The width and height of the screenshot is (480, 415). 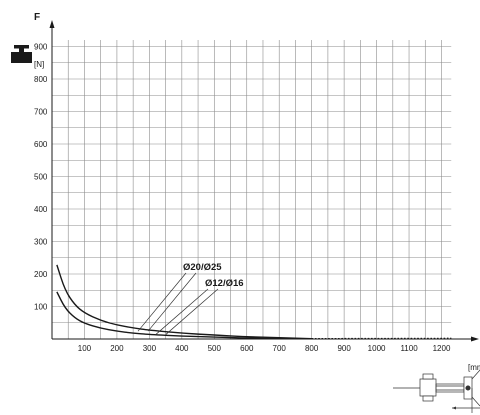 What do you see at coordinates (377, 348) in the screenshot?
I see `x-tick-label: 1000` at bounding box center [377, 348].